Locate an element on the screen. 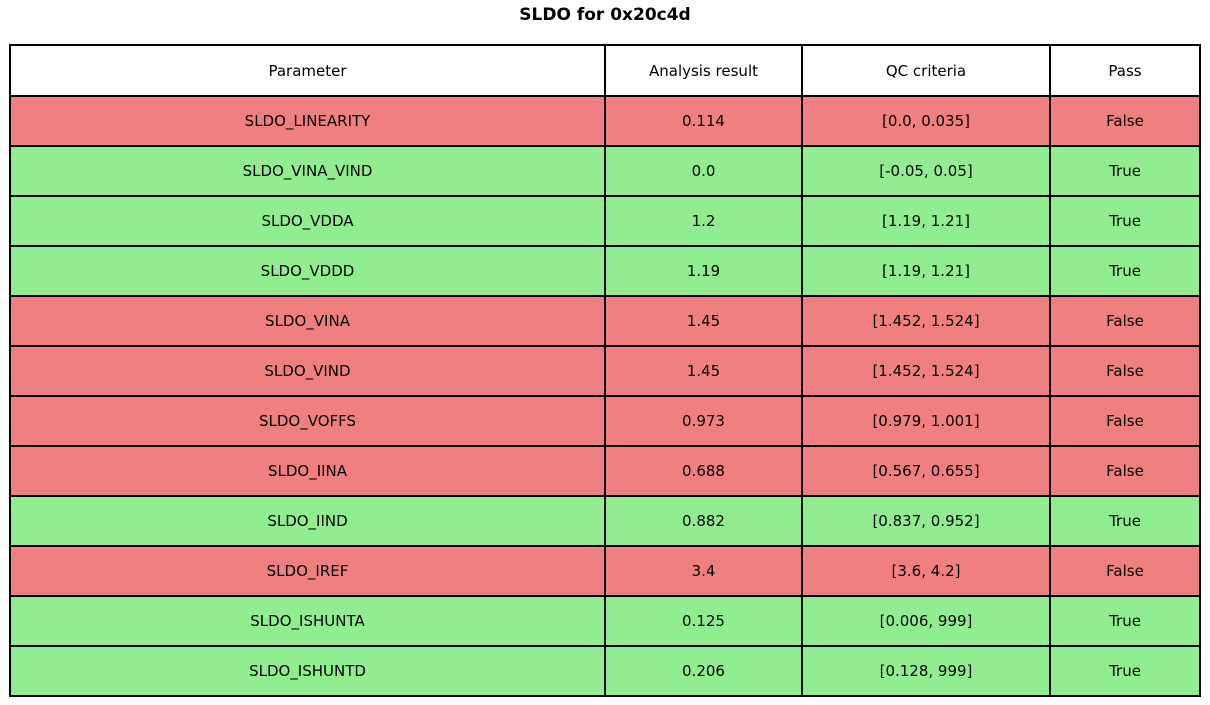 This screenshot has height=705, width=1210. table-row: SLDO_IREF 3.4 [3.6, 4.2] False is located at coordinates (605, 571).